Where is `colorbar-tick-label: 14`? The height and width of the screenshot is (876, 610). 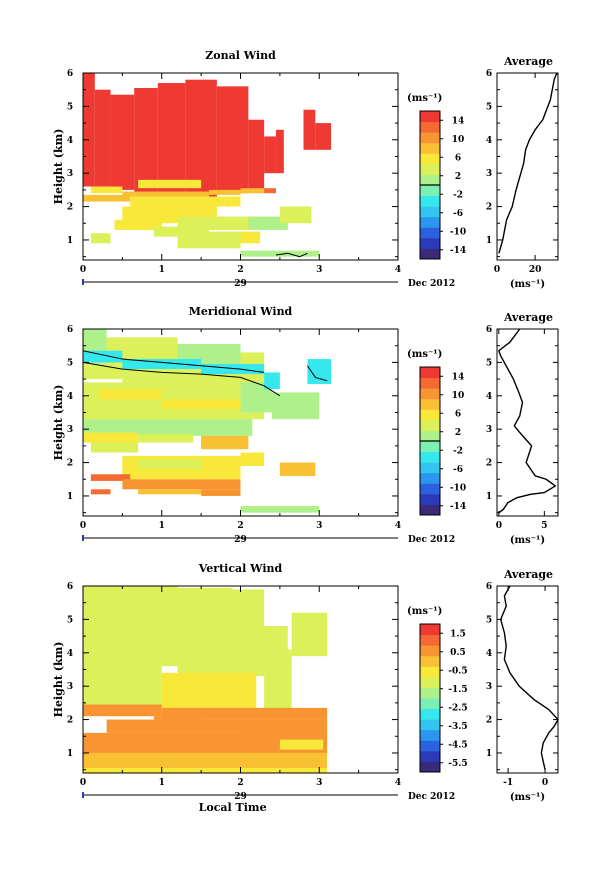
colorbar-tick-label: 14 is located at coordinates (458, 121).